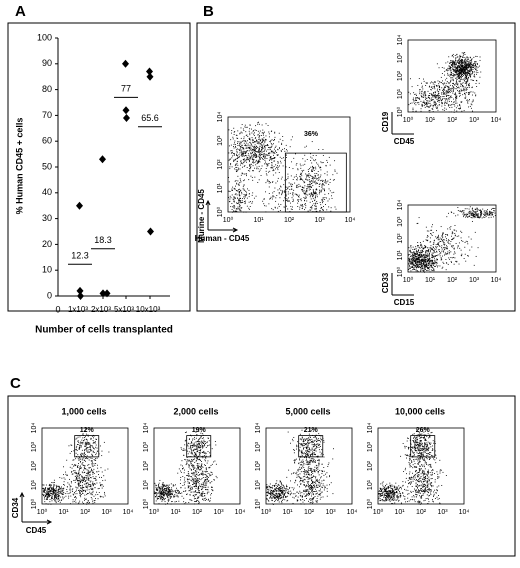  Describe the element at coordinates (19, 166) in the screenshot. I see `y-axis-label: % Human CD45 + cells` at that location.